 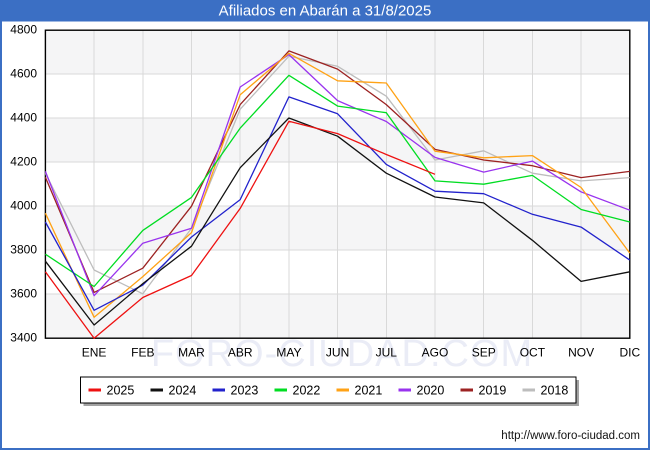 I want to click on svg-text: ENE, so click(x=94, y=353).